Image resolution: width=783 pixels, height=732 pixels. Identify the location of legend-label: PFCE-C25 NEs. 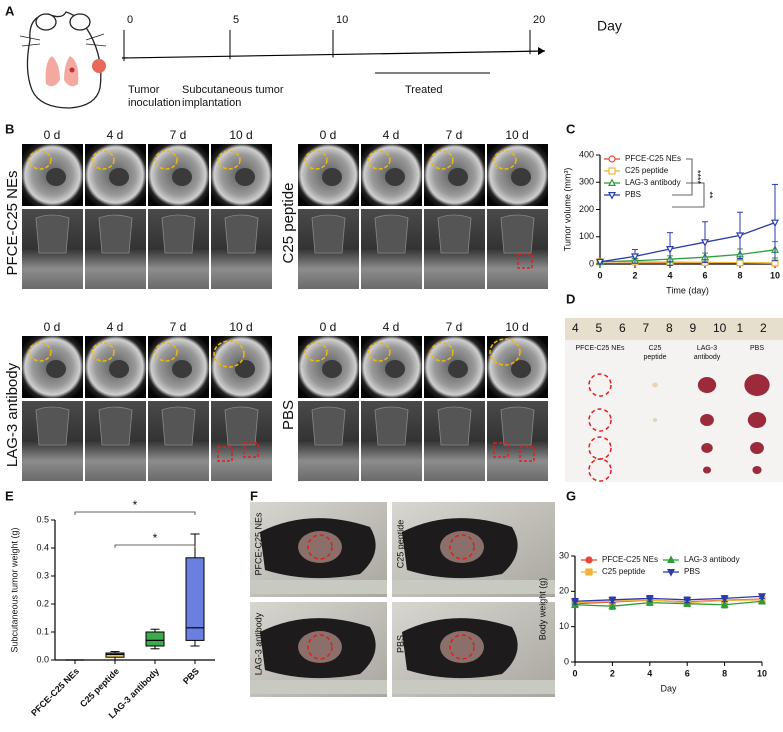
(653, 158).